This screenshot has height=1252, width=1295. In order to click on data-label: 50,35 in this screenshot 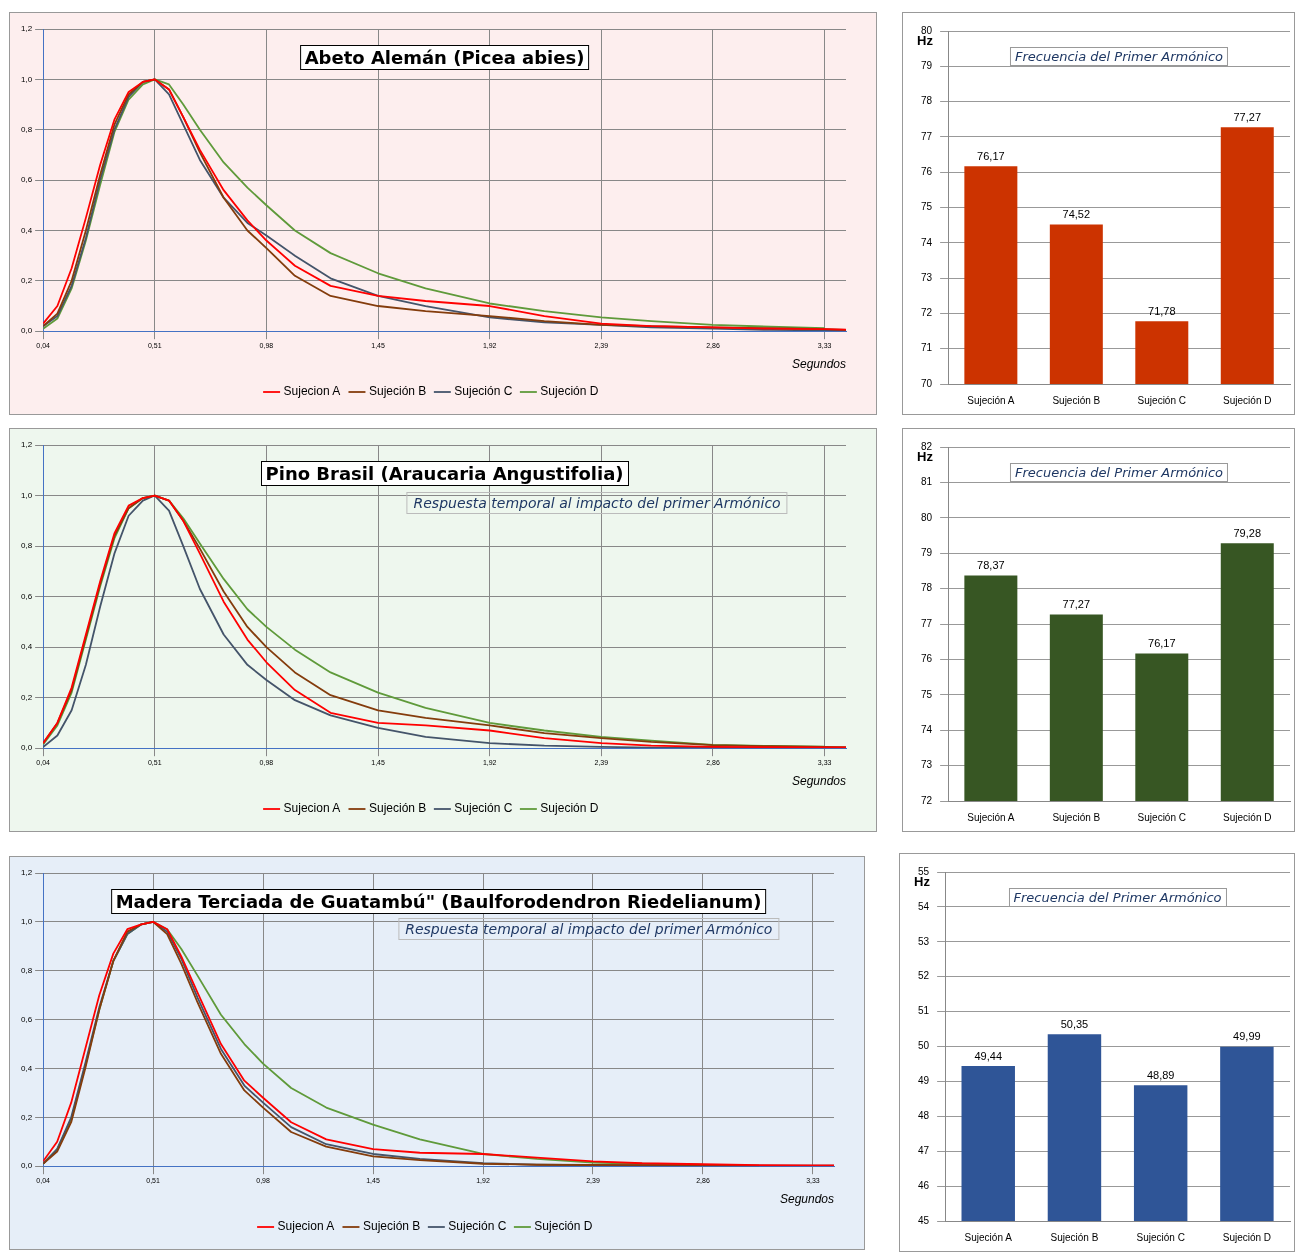, I will do `click(1074, 1023)`.